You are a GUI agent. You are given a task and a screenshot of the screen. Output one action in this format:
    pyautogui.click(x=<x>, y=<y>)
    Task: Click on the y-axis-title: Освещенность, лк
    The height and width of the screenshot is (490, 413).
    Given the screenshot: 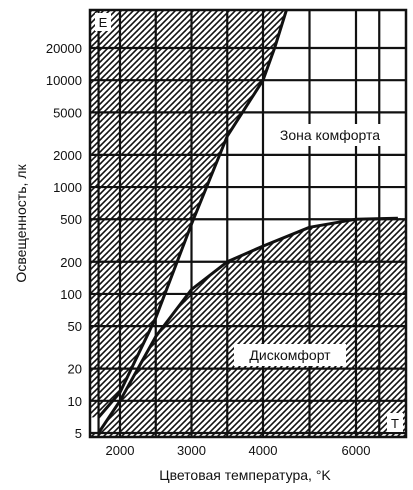 What is the action you would take?
    pyautogui.click(x=21, y=223)
    